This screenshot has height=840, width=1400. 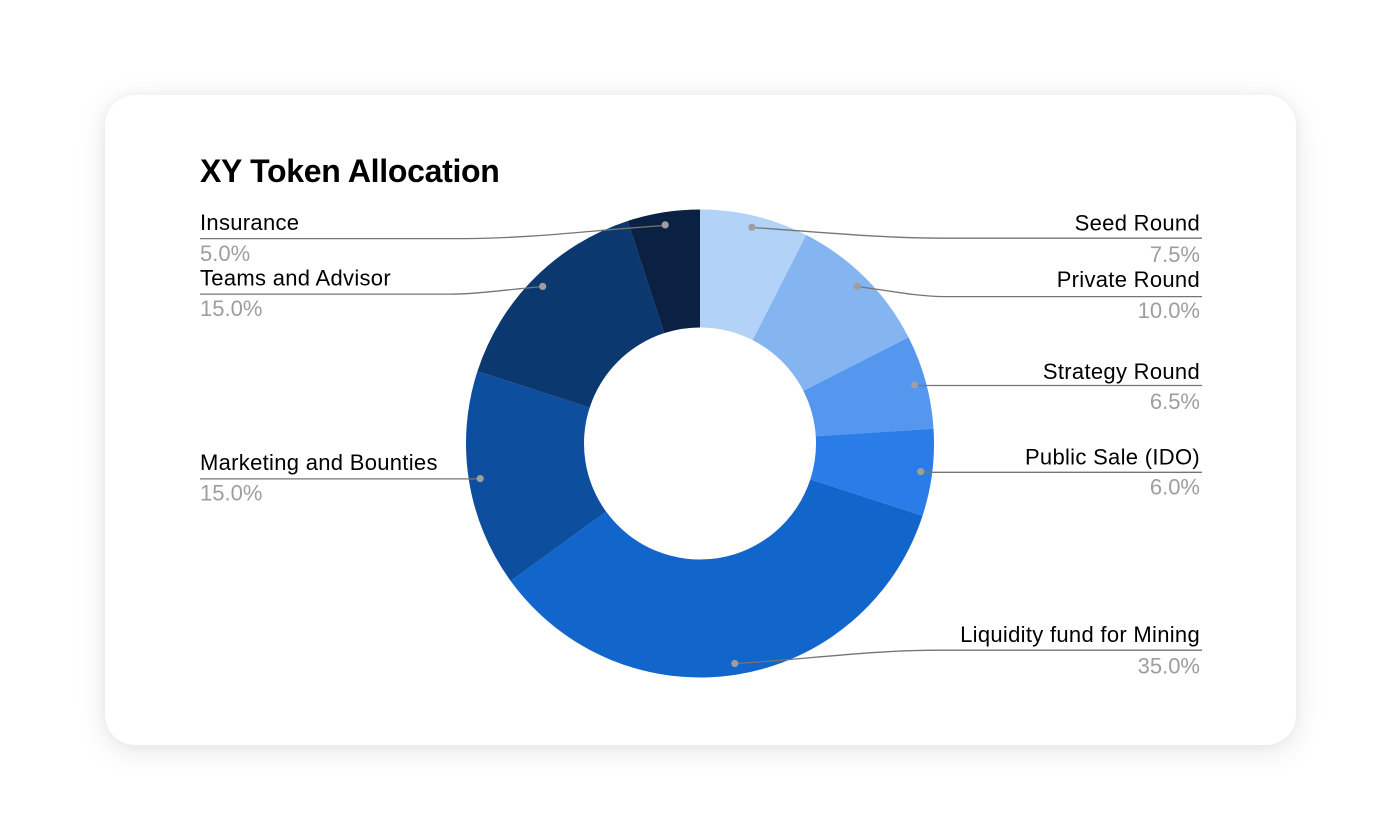 I want to click on svg-text: Seed Round, so click(x=1137, y=223).